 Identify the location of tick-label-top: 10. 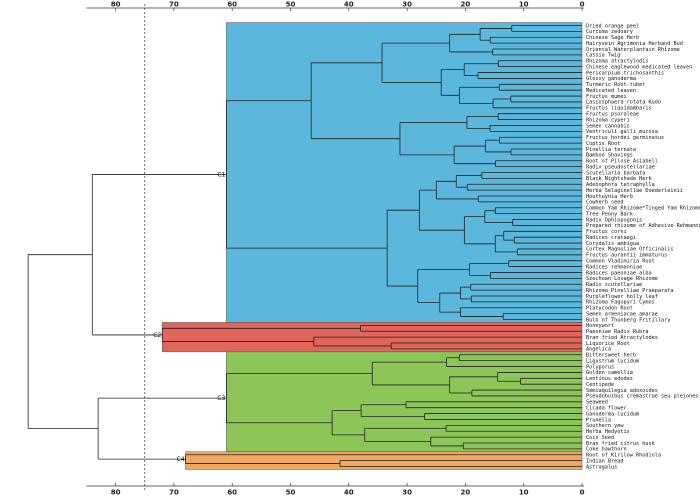
(524, 5).